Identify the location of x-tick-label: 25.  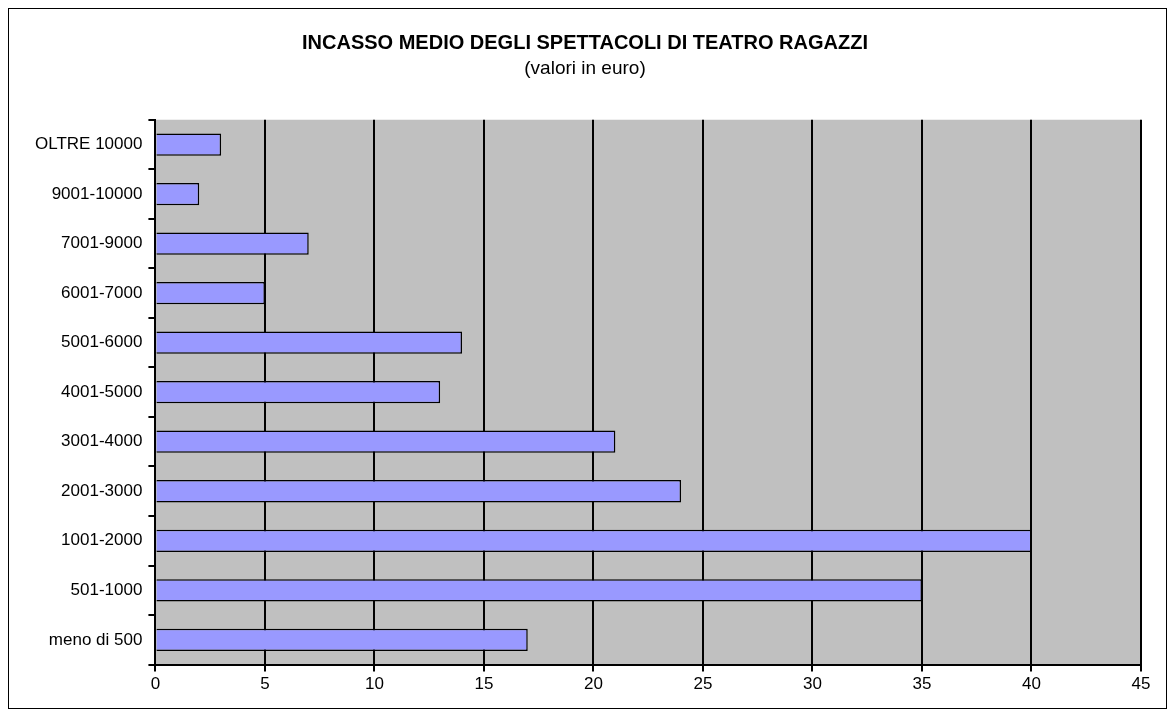
(703, 684).